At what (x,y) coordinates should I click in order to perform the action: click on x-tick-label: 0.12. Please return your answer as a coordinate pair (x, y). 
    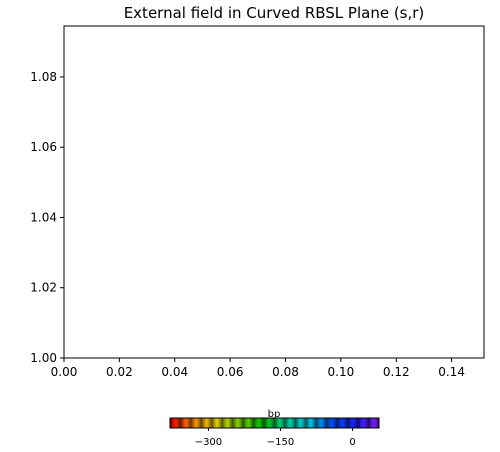
    Looking at the image, I should click on (396, 372).